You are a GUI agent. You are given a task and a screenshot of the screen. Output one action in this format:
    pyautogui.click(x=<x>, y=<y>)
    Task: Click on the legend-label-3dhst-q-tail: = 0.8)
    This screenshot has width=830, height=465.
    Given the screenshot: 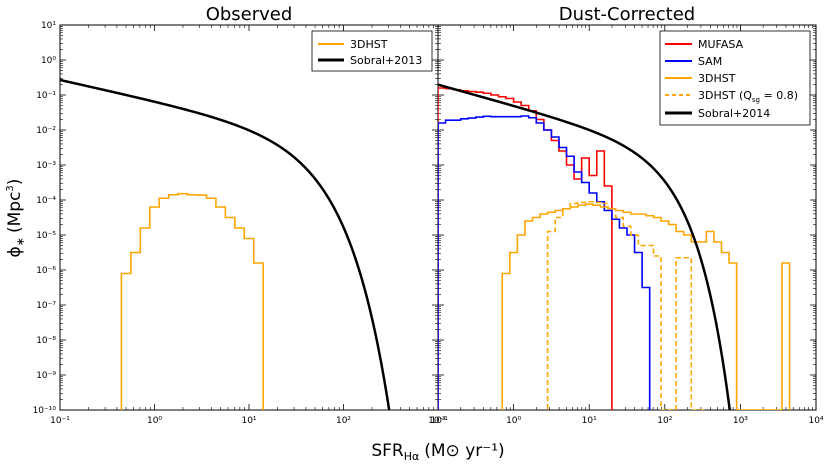 What is the action you would take?
    pyautogui.click(x=779, y=95)
    